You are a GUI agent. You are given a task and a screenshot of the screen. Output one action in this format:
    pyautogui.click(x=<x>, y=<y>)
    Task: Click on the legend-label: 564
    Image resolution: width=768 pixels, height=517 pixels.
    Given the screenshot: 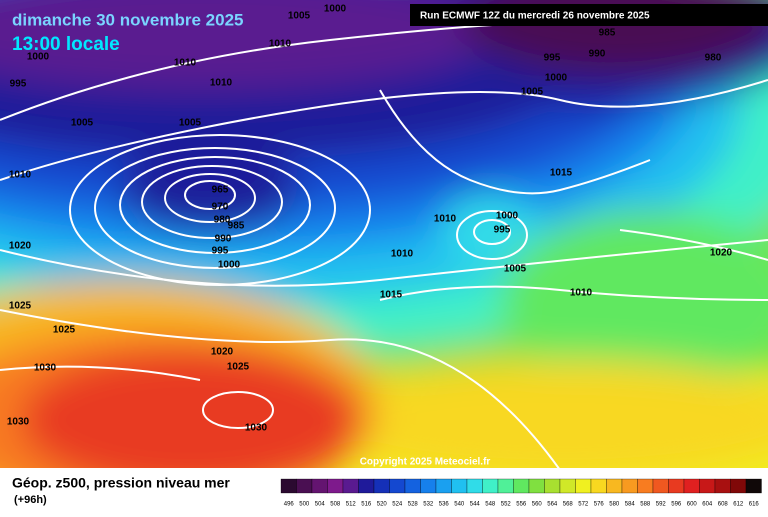 What is the action you would take?
    pyautogui.click(x=552, y=505)
    